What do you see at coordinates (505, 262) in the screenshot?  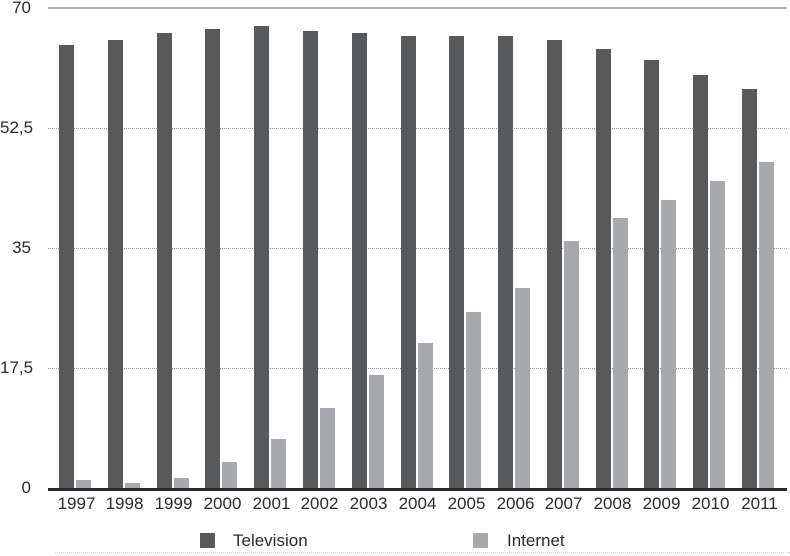 I see `television-bar-2006` at bounding box center [505, 262].